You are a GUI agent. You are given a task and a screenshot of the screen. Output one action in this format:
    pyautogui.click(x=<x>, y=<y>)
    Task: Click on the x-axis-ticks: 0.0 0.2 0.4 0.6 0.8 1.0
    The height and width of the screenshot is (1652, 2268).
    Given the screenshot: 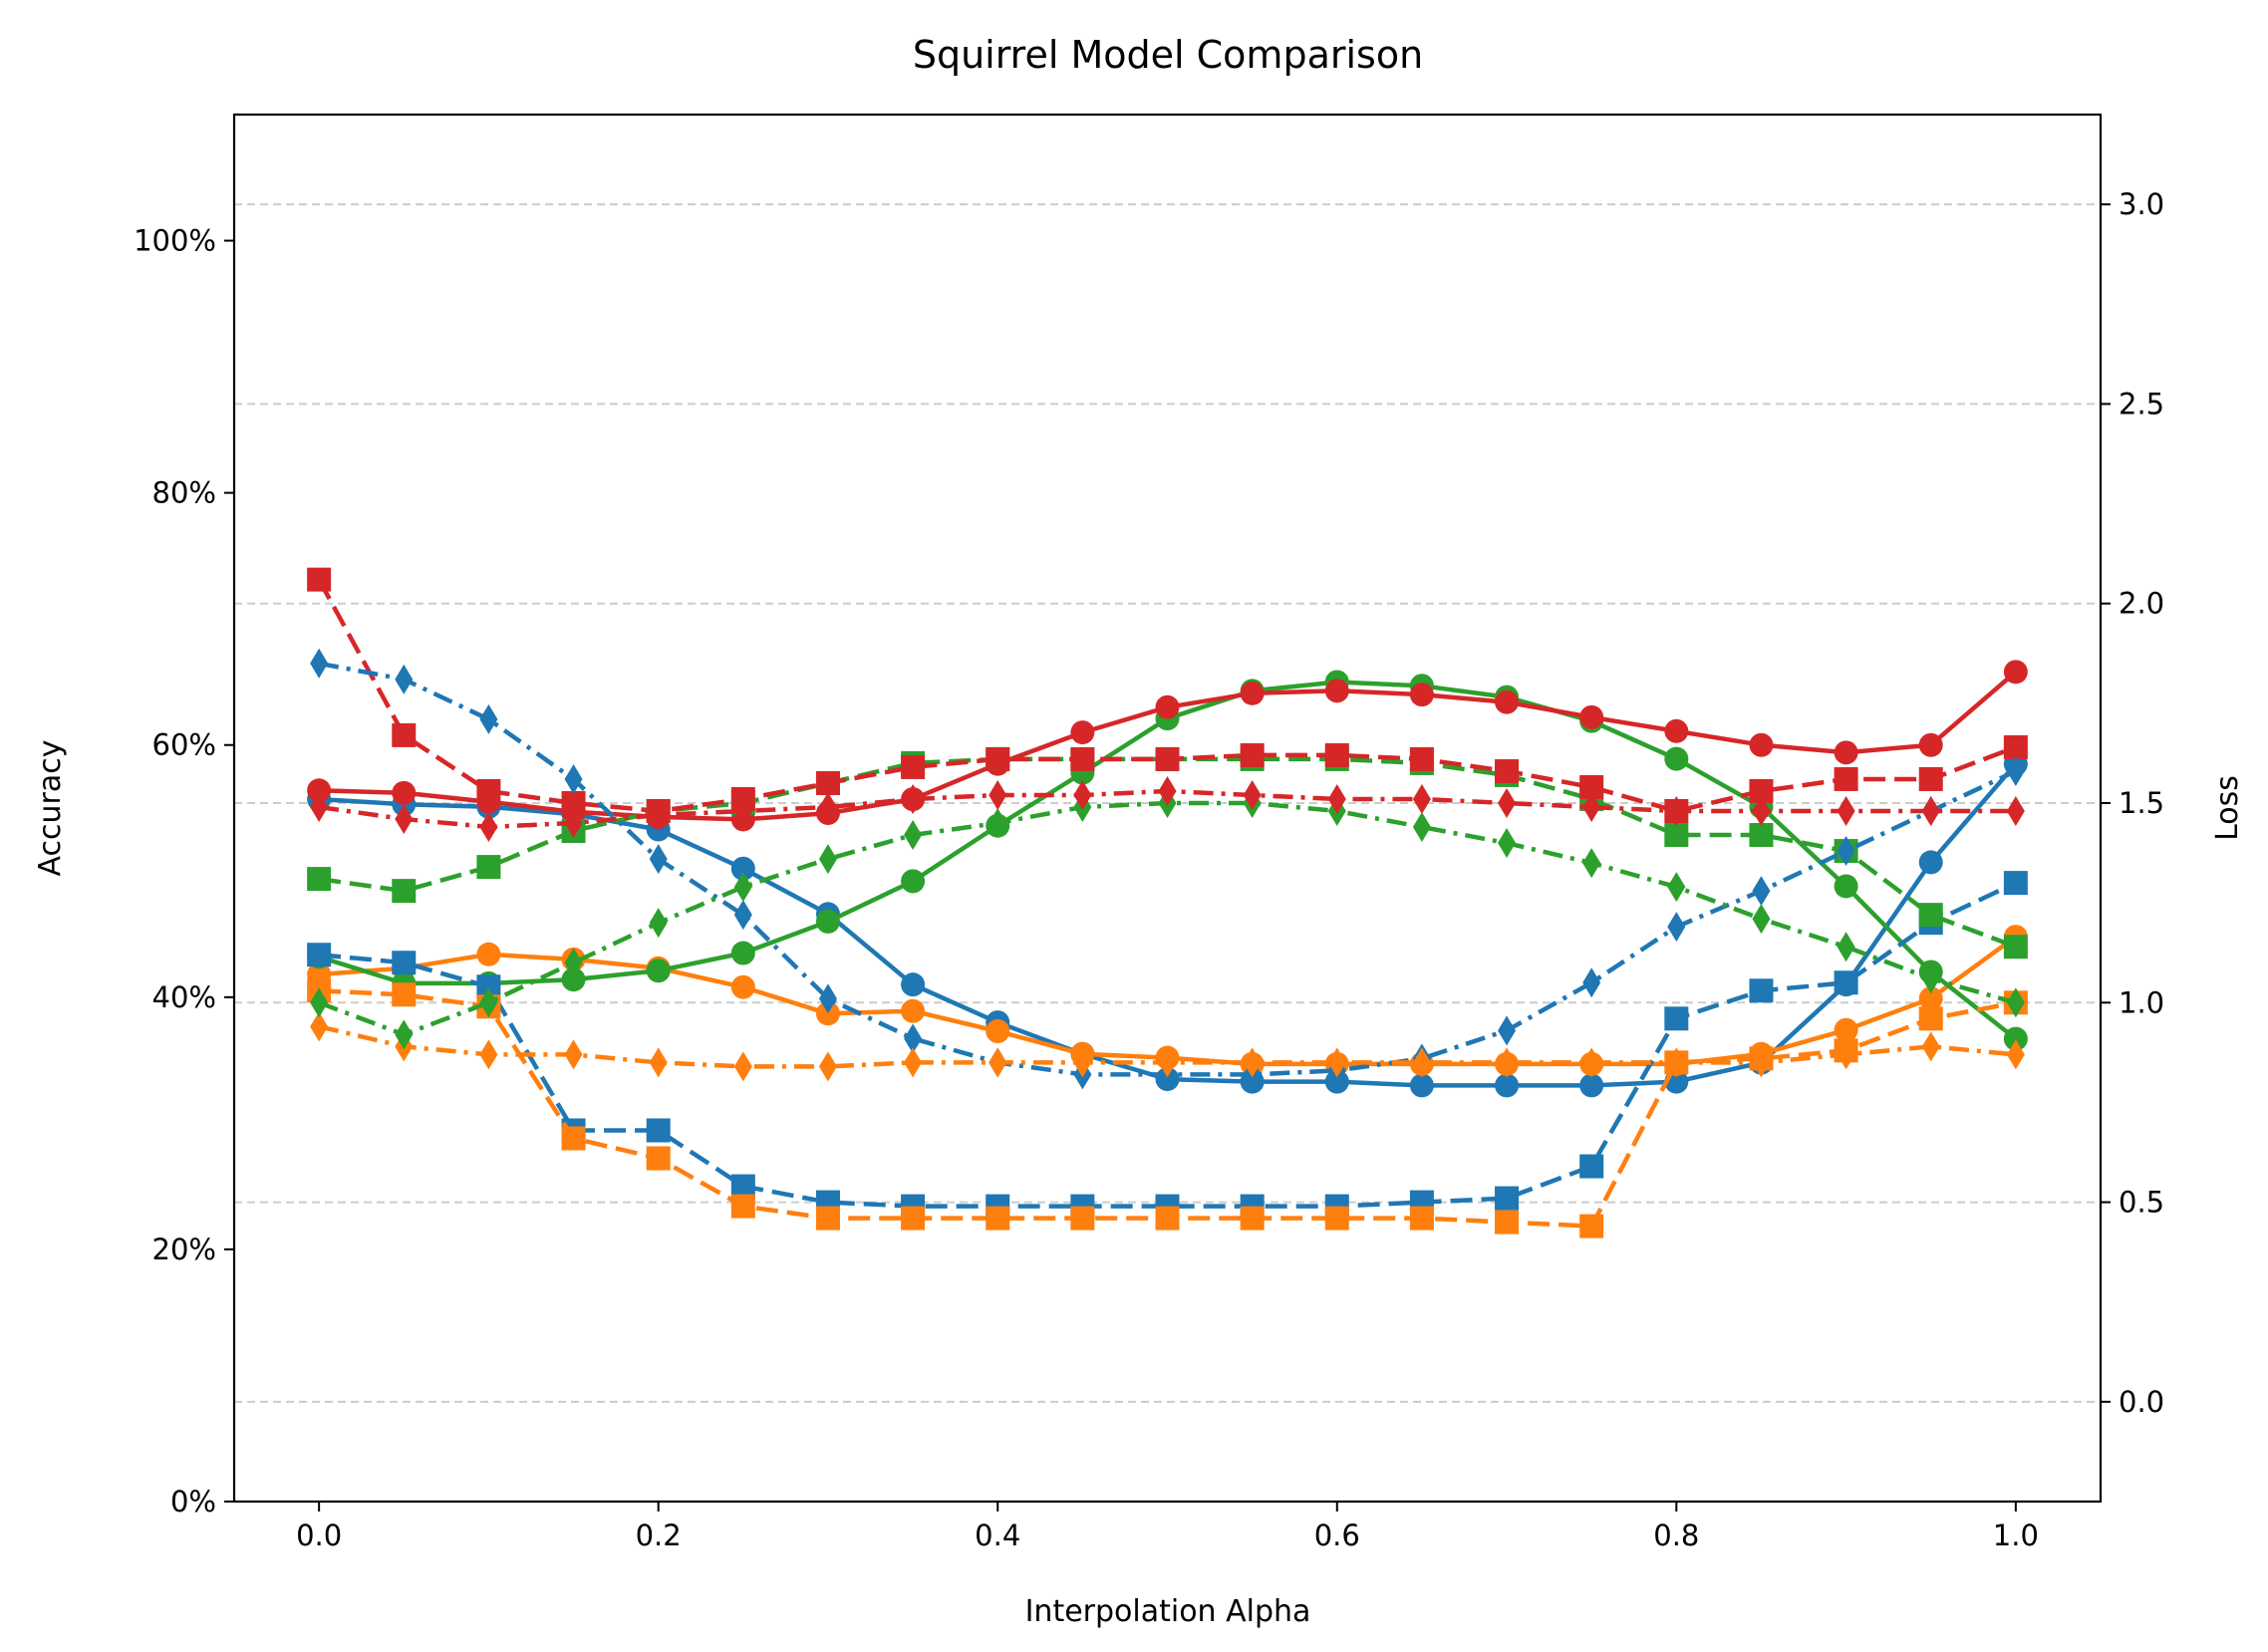 What is the action you would take?
    pyautogui.click(x=1168, y=1527)
    